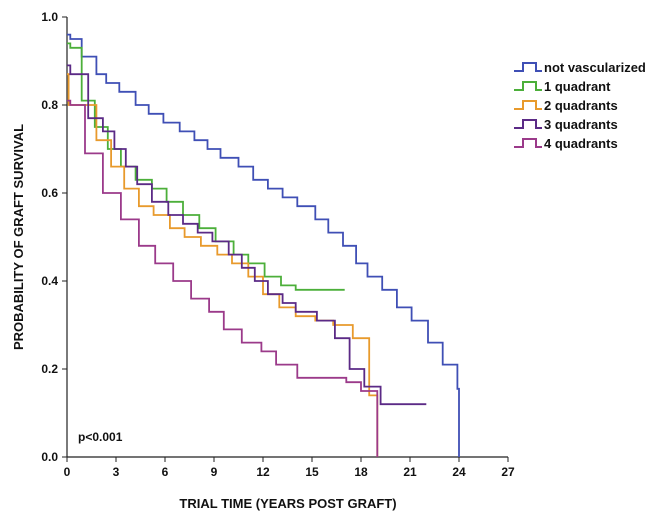 The image size is (672, 514). What do you see at coordinates (581, 124) in the screenshot?
I see `legend-label: 3 quadrants` at bounding box center [581, 124].